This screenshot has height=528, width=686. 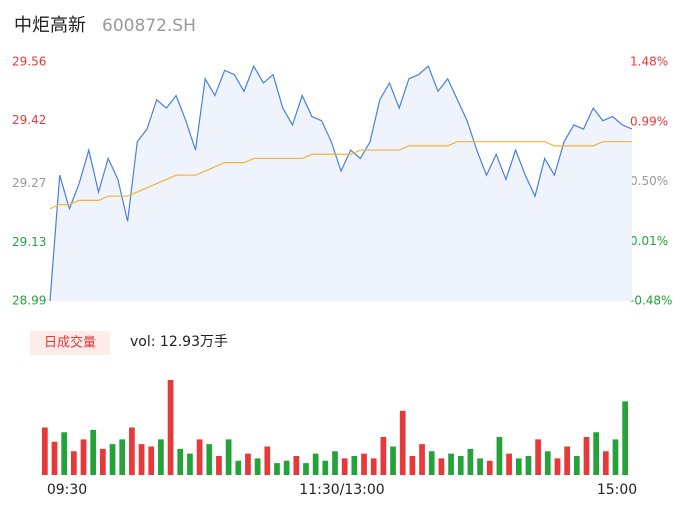 I want to click on x-tick-label: 09:30, so click(x=67, y=490).